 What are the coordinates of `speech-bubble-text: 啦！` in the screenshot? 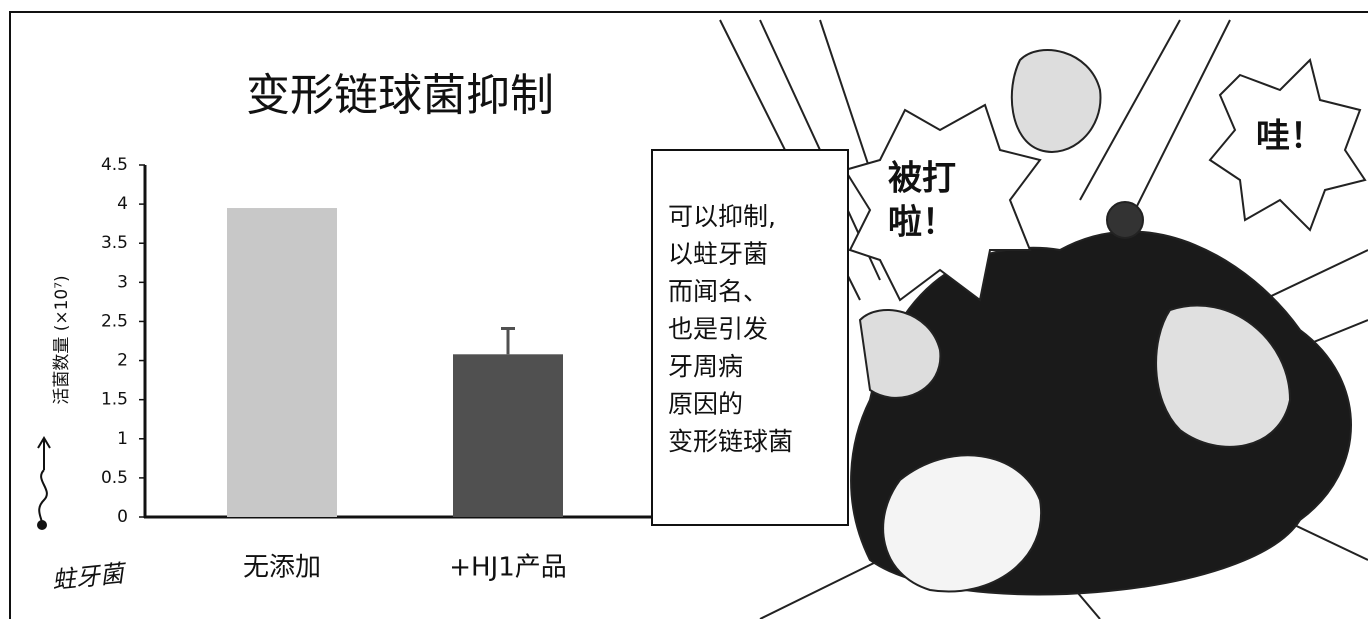 It's located at (922, 223).